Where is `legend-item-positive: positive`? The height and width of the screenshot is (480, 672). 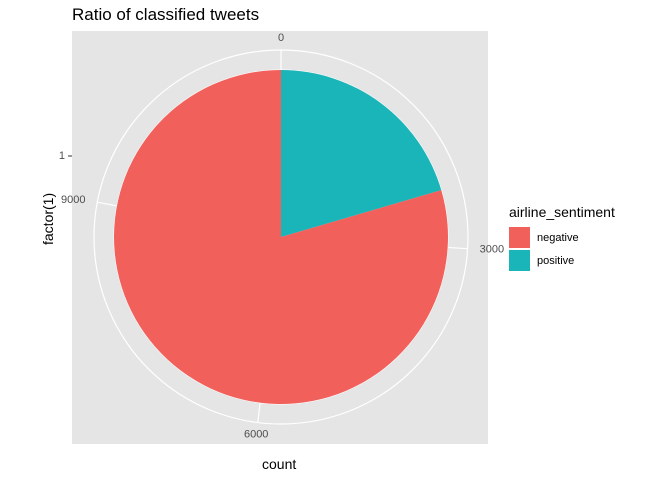
legend-item-positive: positive is located at coordinates (562, 260).